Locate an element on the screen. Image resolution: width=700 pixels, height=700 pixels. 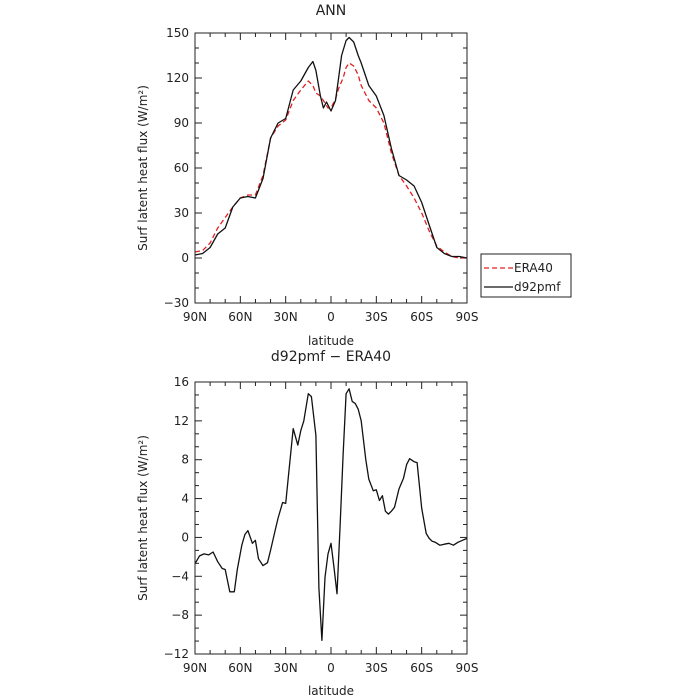
y-tick-label: 150 is located at coordinates (177, 33).